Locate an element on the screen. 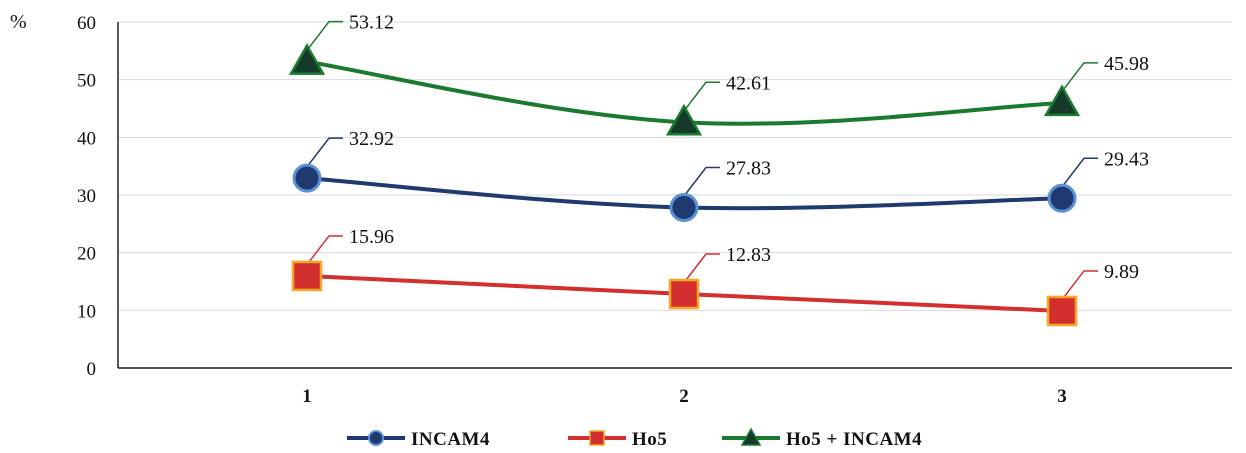 The height and width of the screenshot is (453, 1246). x-tick-label: 3 is located at coordinates (1062, 396).